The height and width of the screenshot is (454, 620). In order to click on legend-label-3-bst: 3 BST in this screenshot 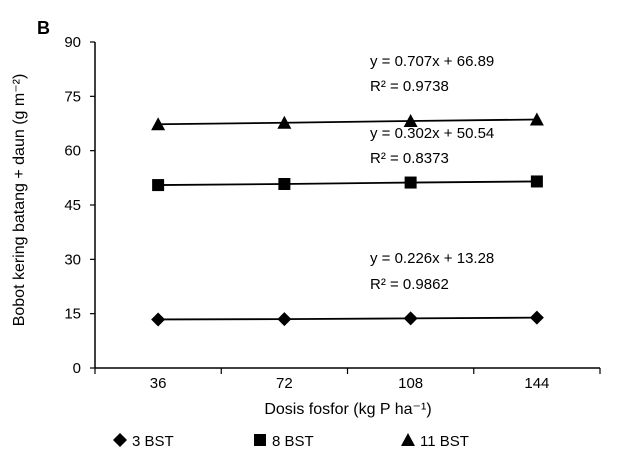, I will do `click(153, 441)`.